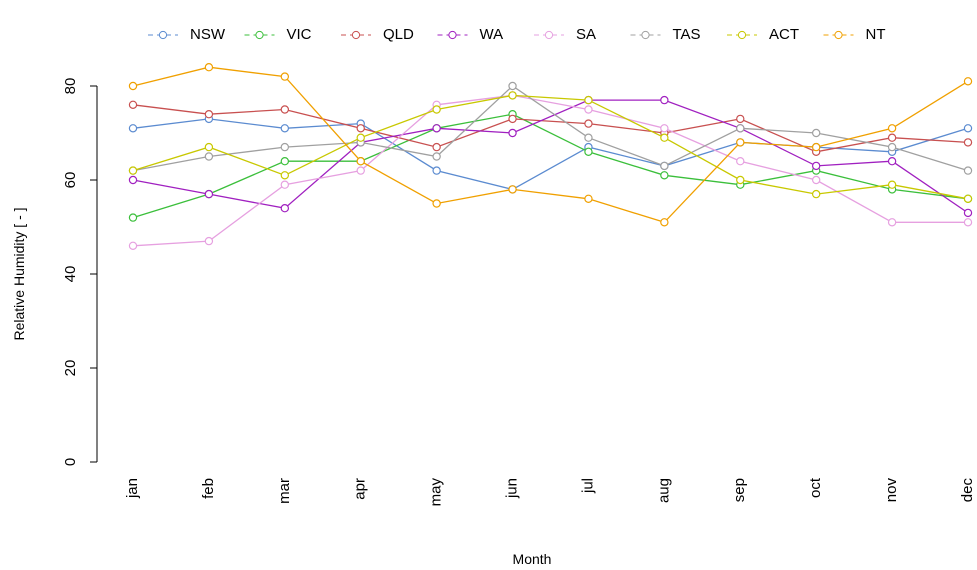 The width and height of the screenshot is (977, 570). Describe the element at coordinates (876, 34) in the screenshot. I see `legend-label: NT` at that location.